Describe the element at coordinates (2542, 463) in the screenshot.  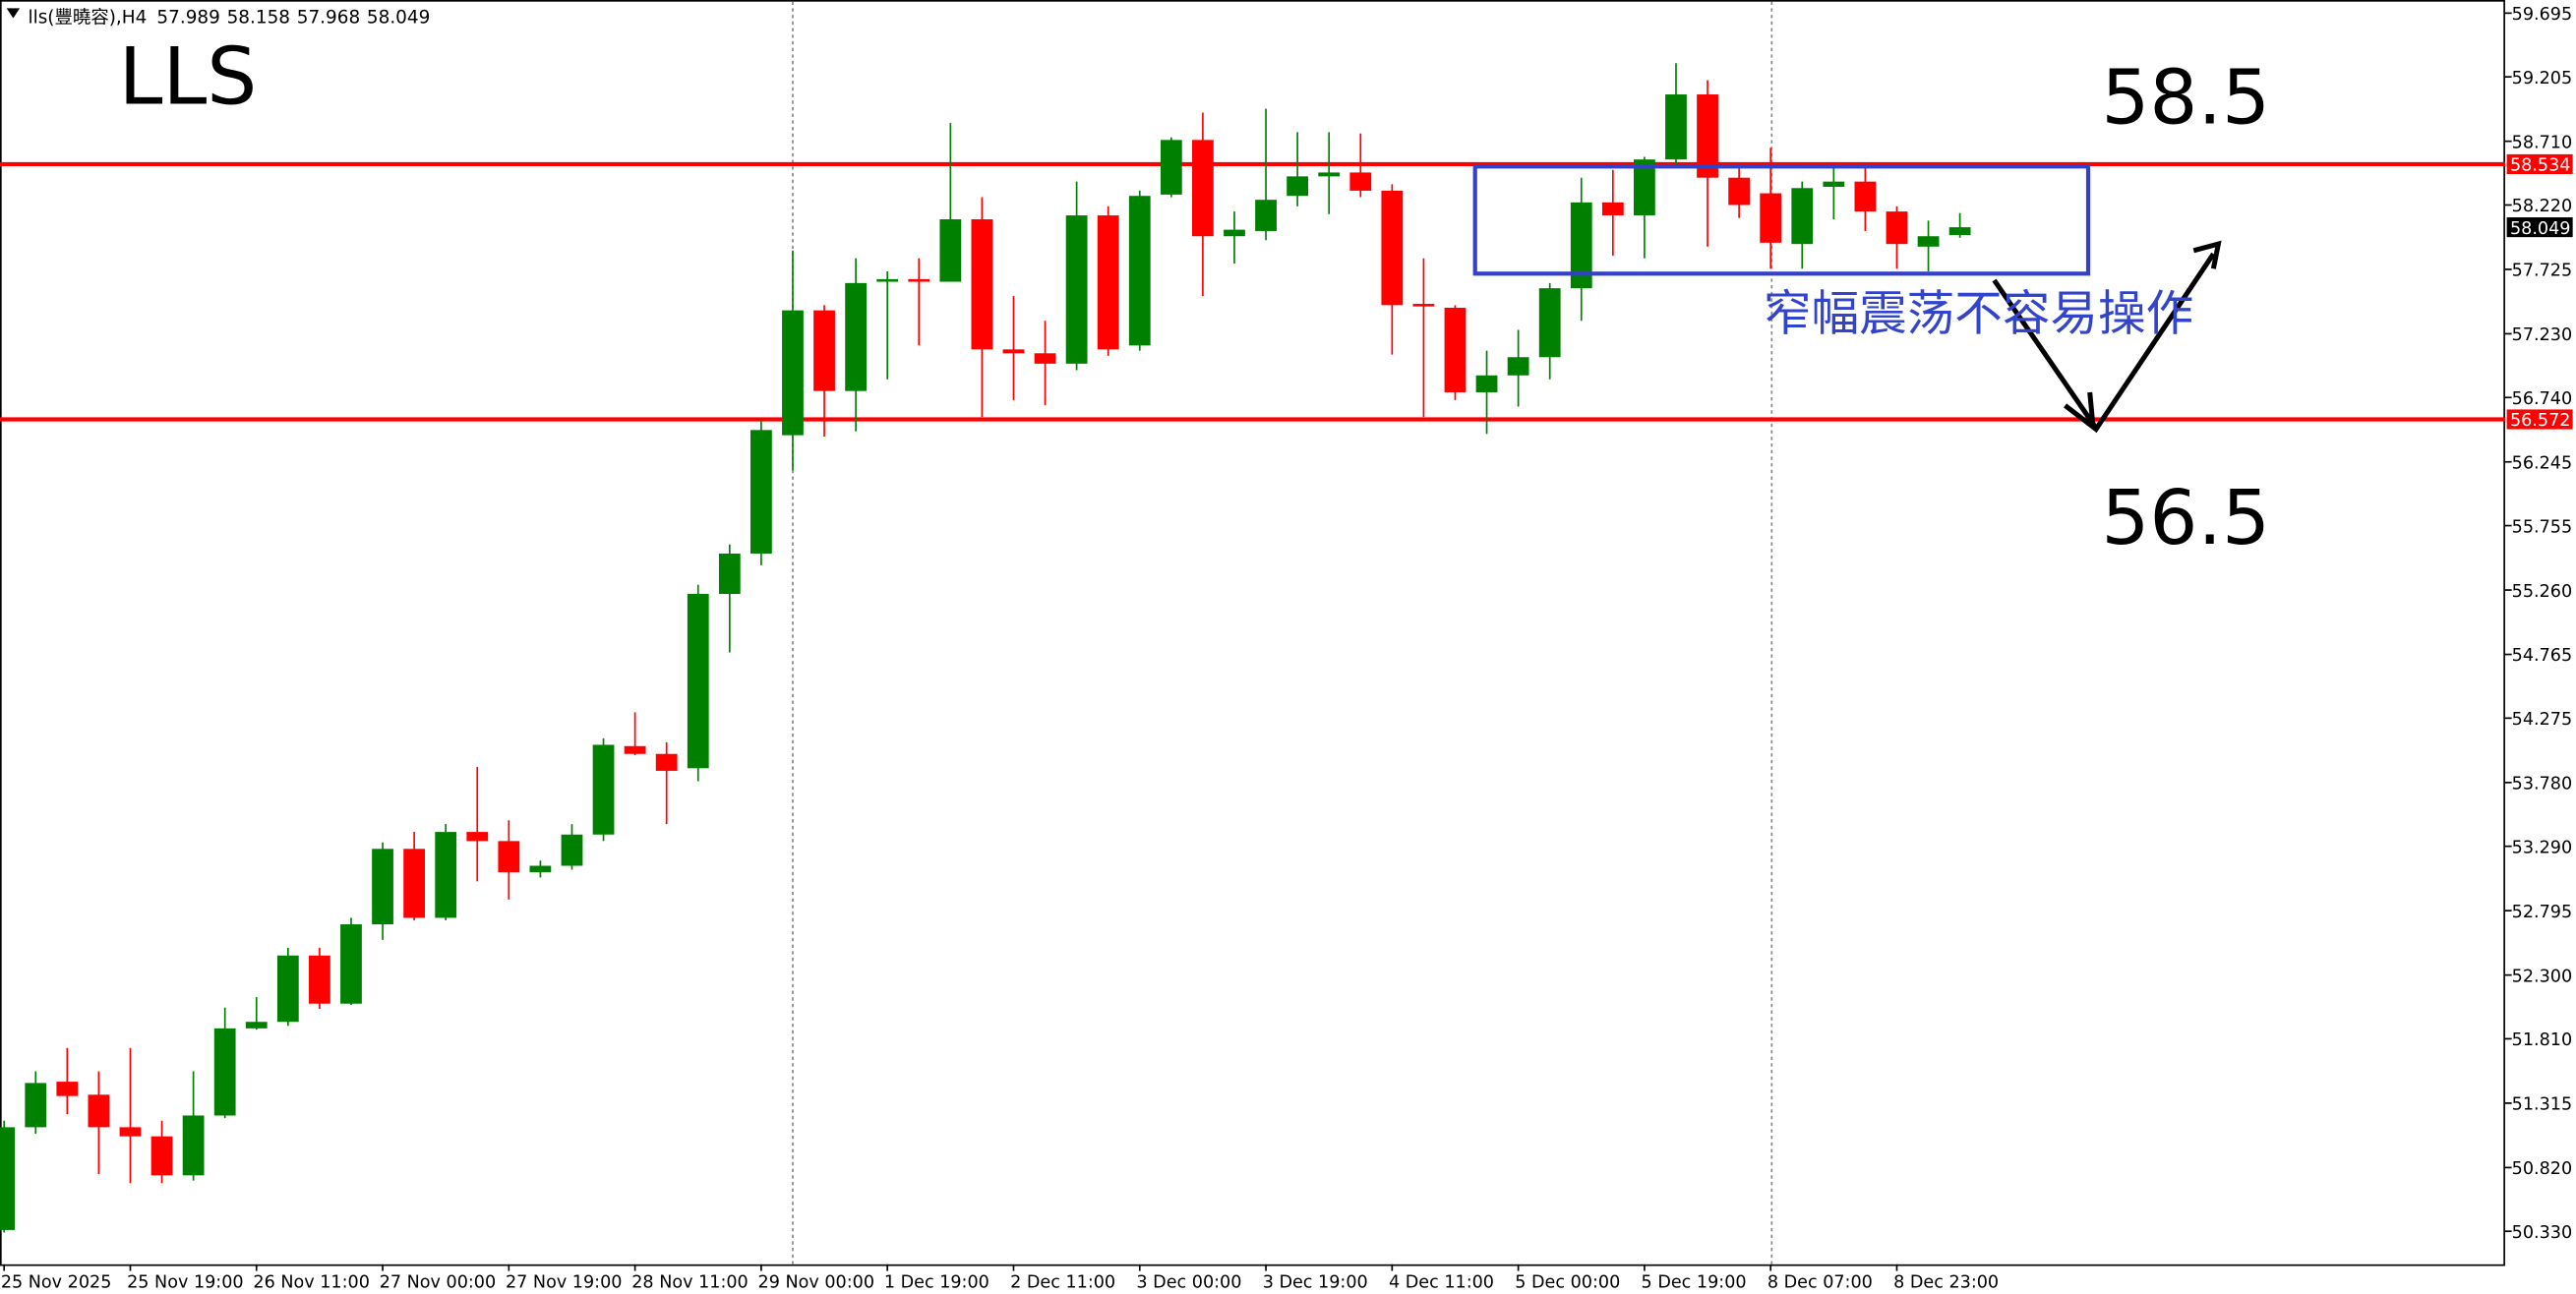
I see `y-tick-label: 56.245` at that location.